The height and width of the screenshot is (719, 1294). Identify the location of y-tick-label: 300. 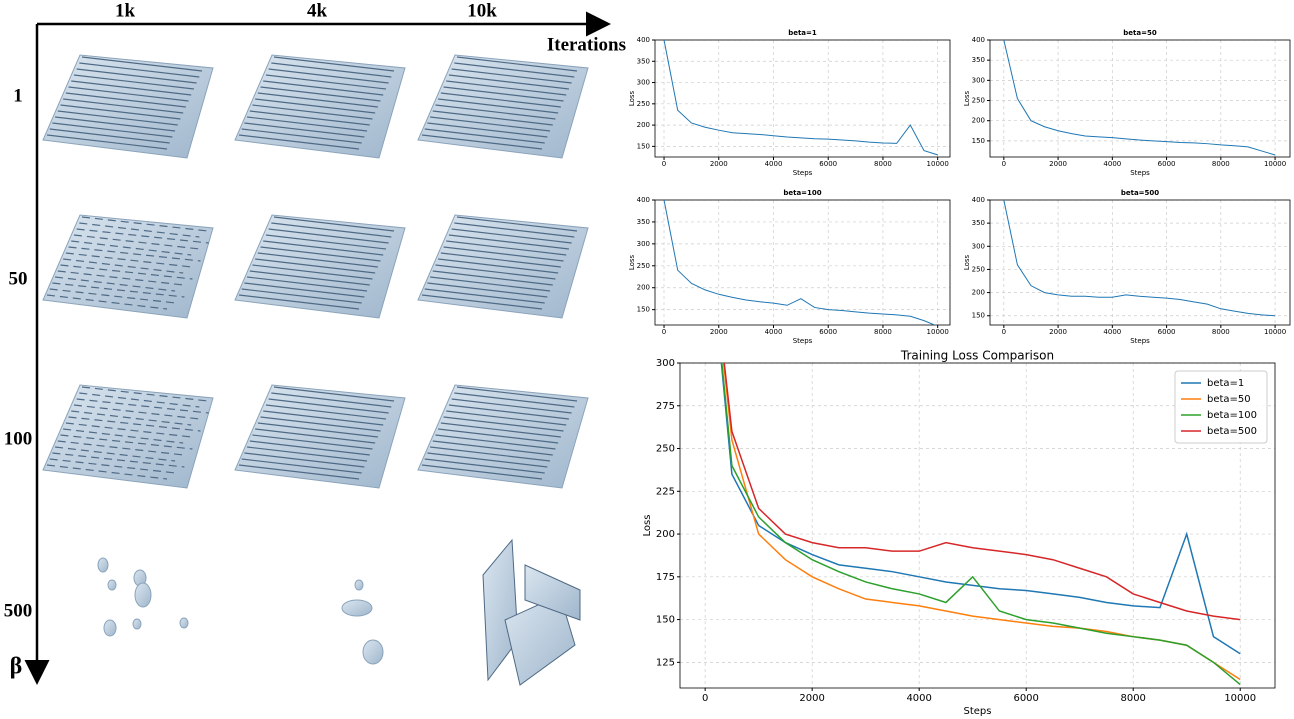
(978, 246).